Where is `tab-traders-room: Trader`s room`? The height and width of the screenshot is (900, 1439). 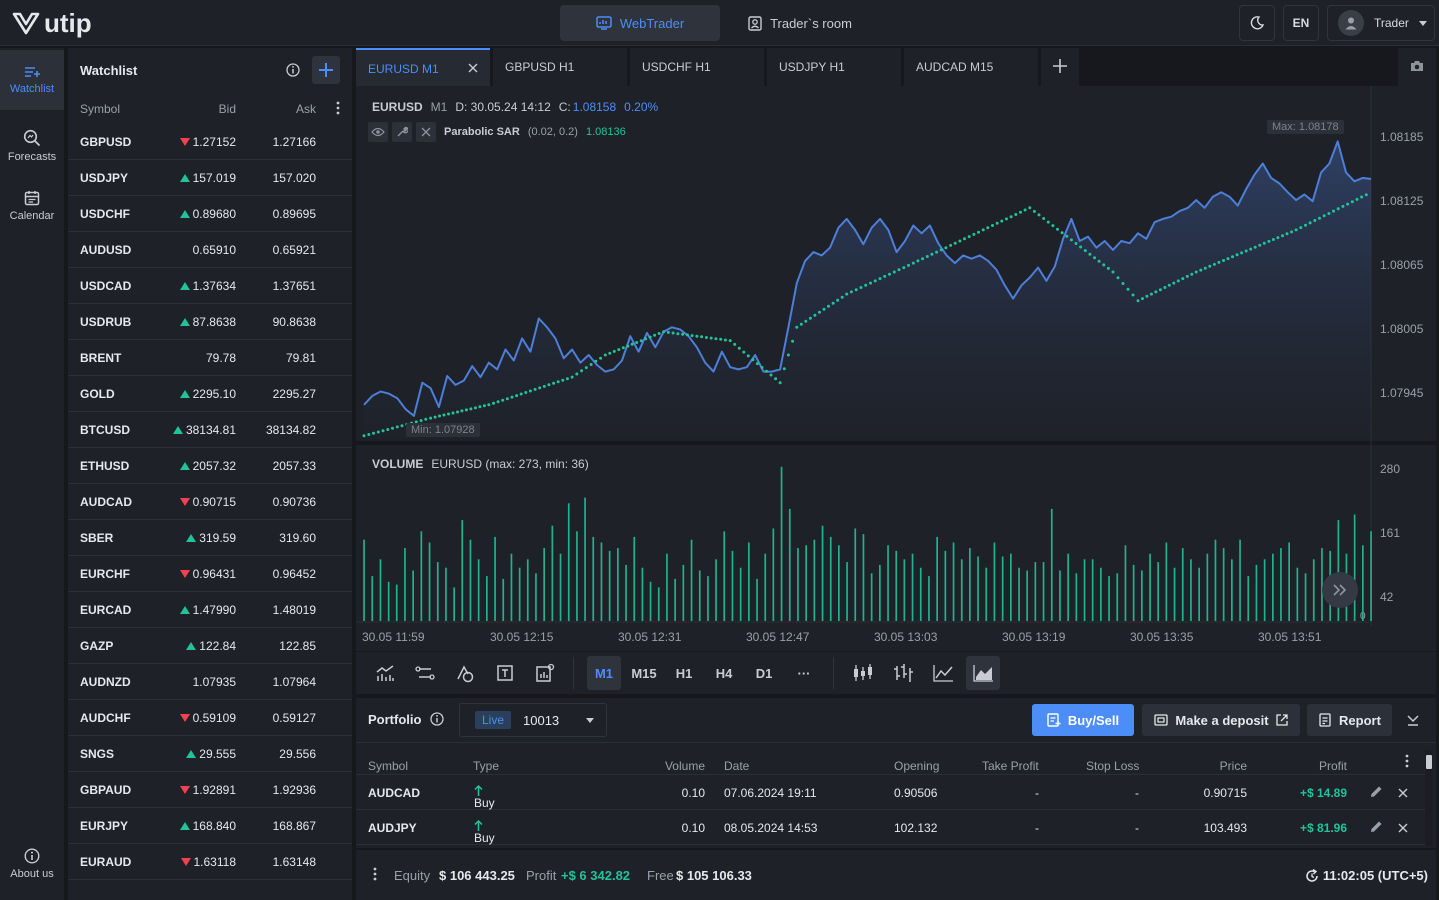 tab-traders-room: Trader`s room is located at coordinates (800, 23).